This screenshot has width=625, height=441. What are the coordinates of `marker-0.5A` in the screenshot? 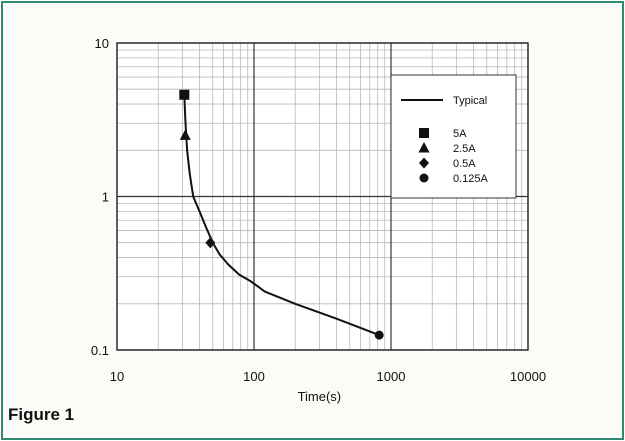 It's located at (210, 243).